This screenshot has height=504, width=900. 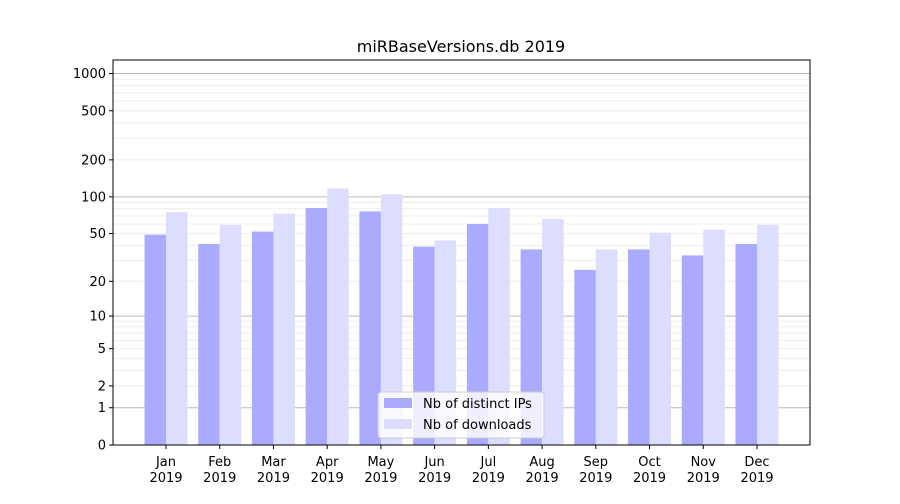 What do you see at coordinates (649, 470) in the screenshot?
I see `x-tick-label: Oct 2019` at bounding box center [649, 470].